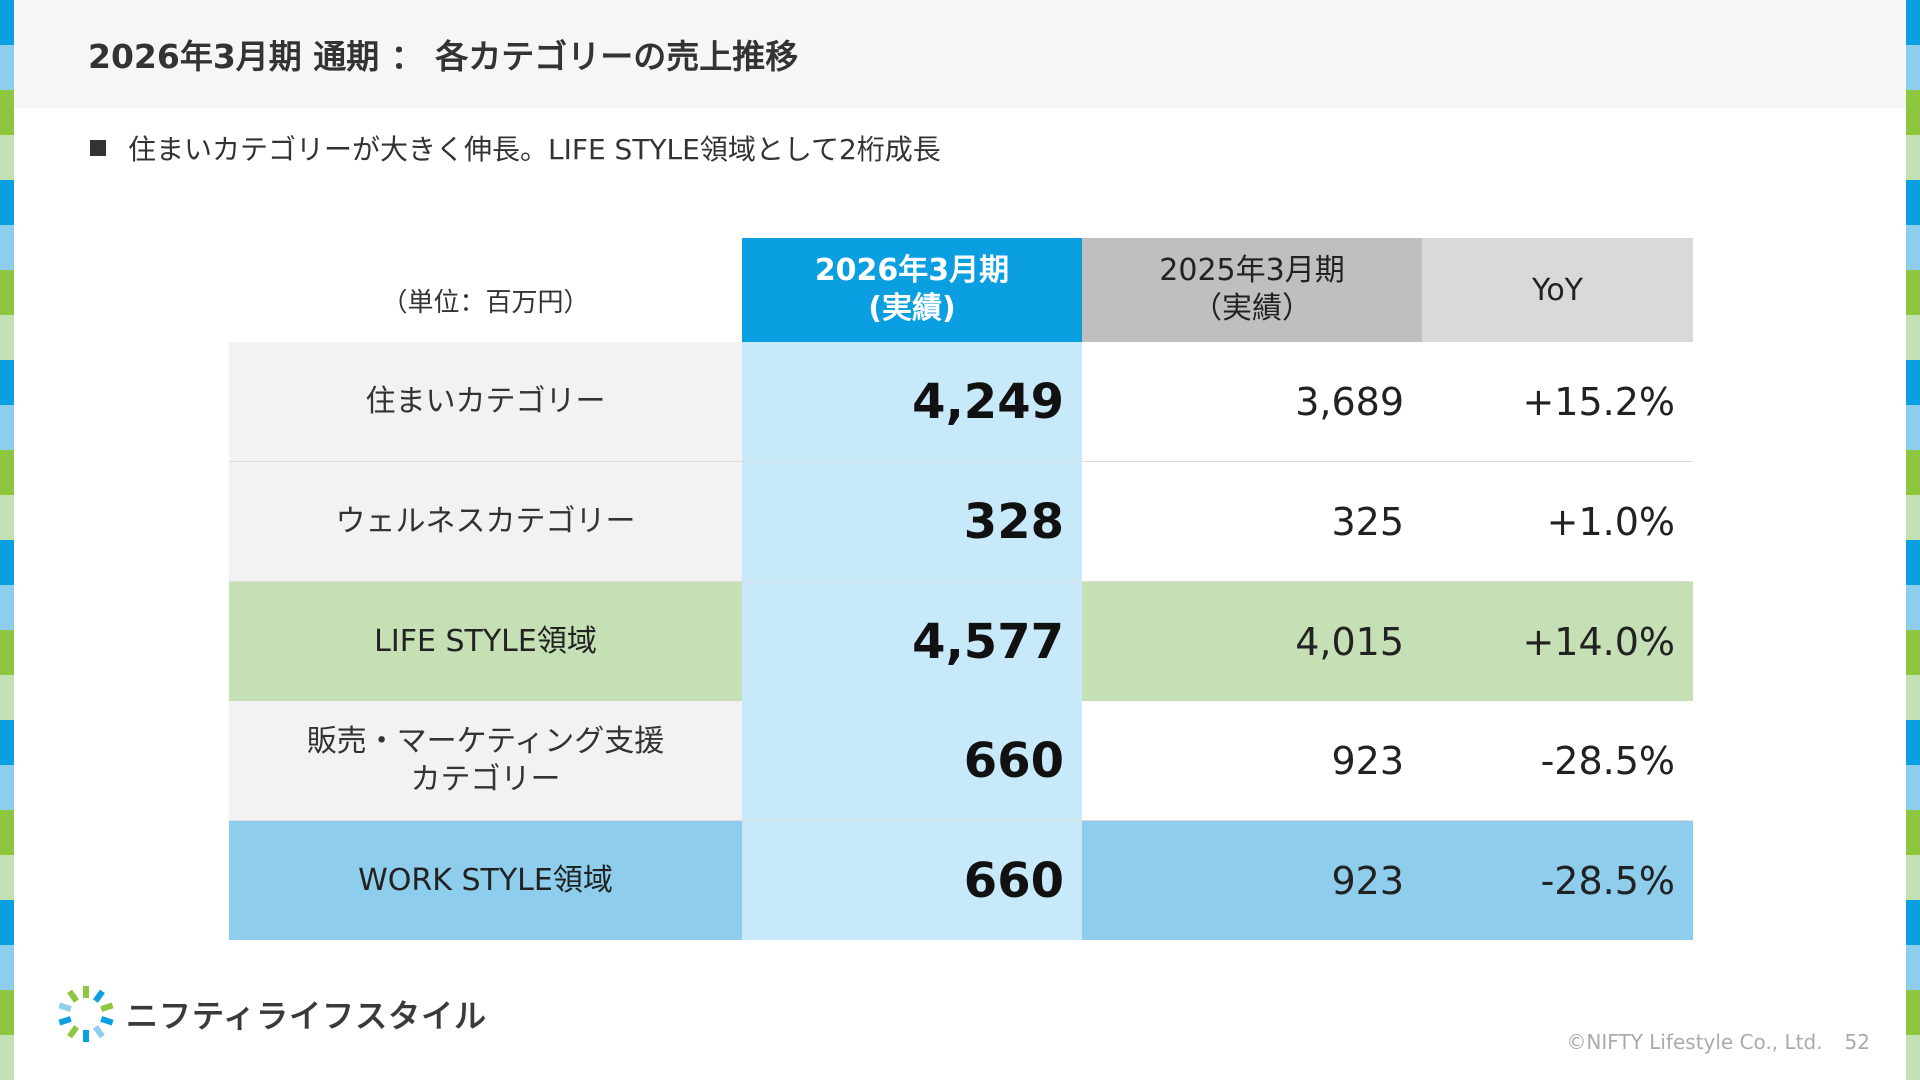 Image resolution: width=1920 pixels, height=1080 pixels. What do you see at coordinates (485, 302) in the screenshot?
I see `unit-label: （単位：百万円）` at bounding box center [485, 302].